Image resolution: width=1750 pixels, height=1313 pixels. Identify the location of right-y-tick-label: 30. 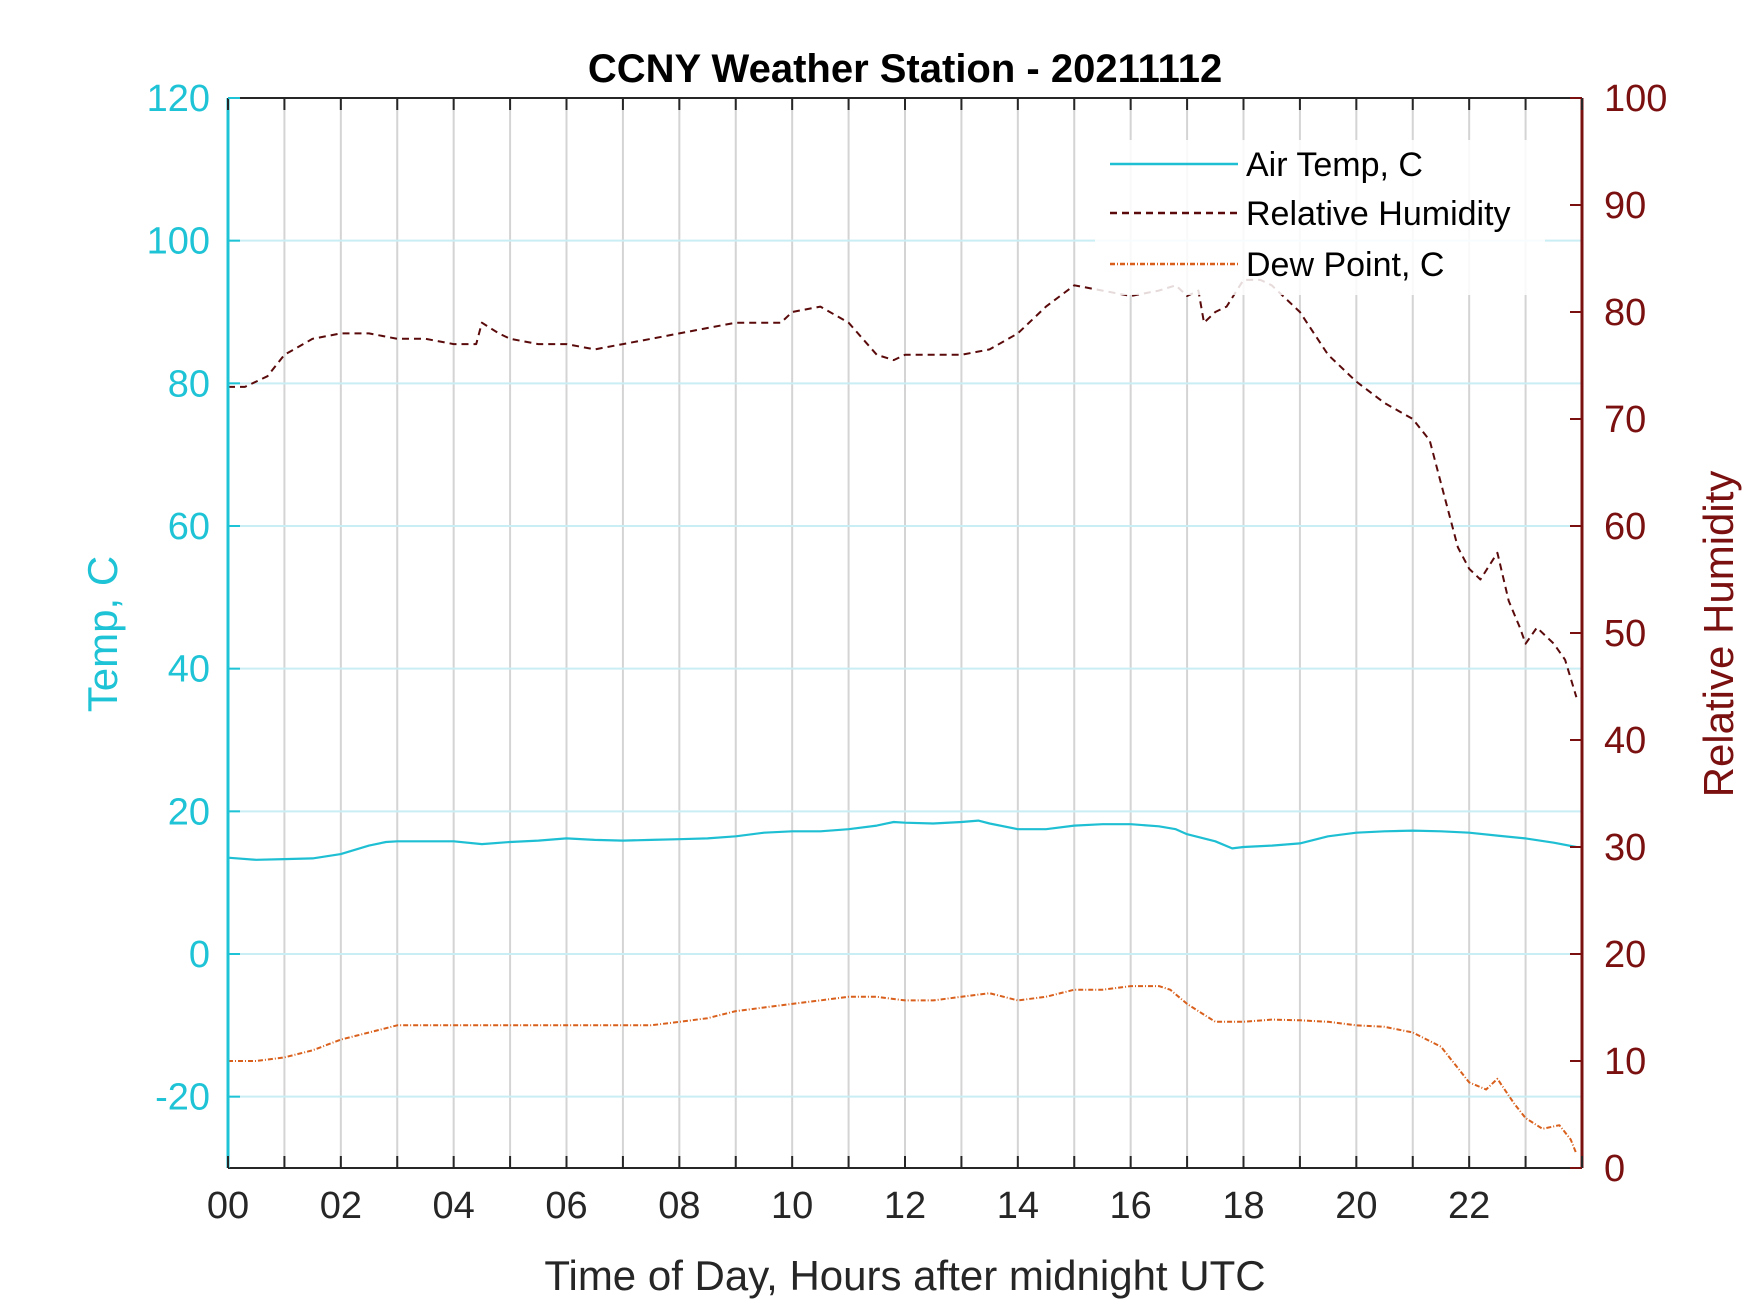
(1625, 848).